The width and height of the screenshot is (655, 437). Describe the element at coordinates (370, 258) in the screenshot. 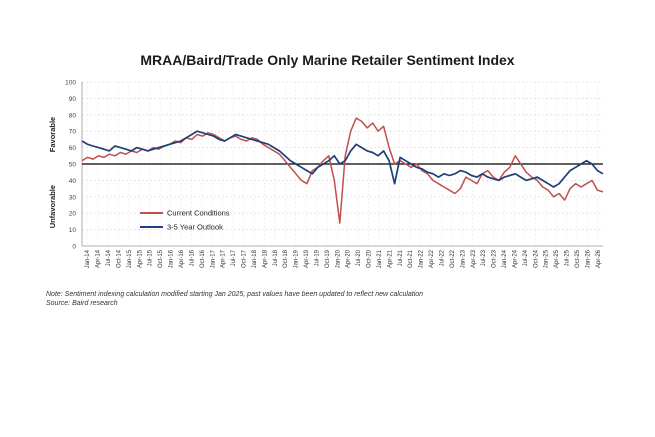

I see `x-tick-label: Oct-20` at that location.